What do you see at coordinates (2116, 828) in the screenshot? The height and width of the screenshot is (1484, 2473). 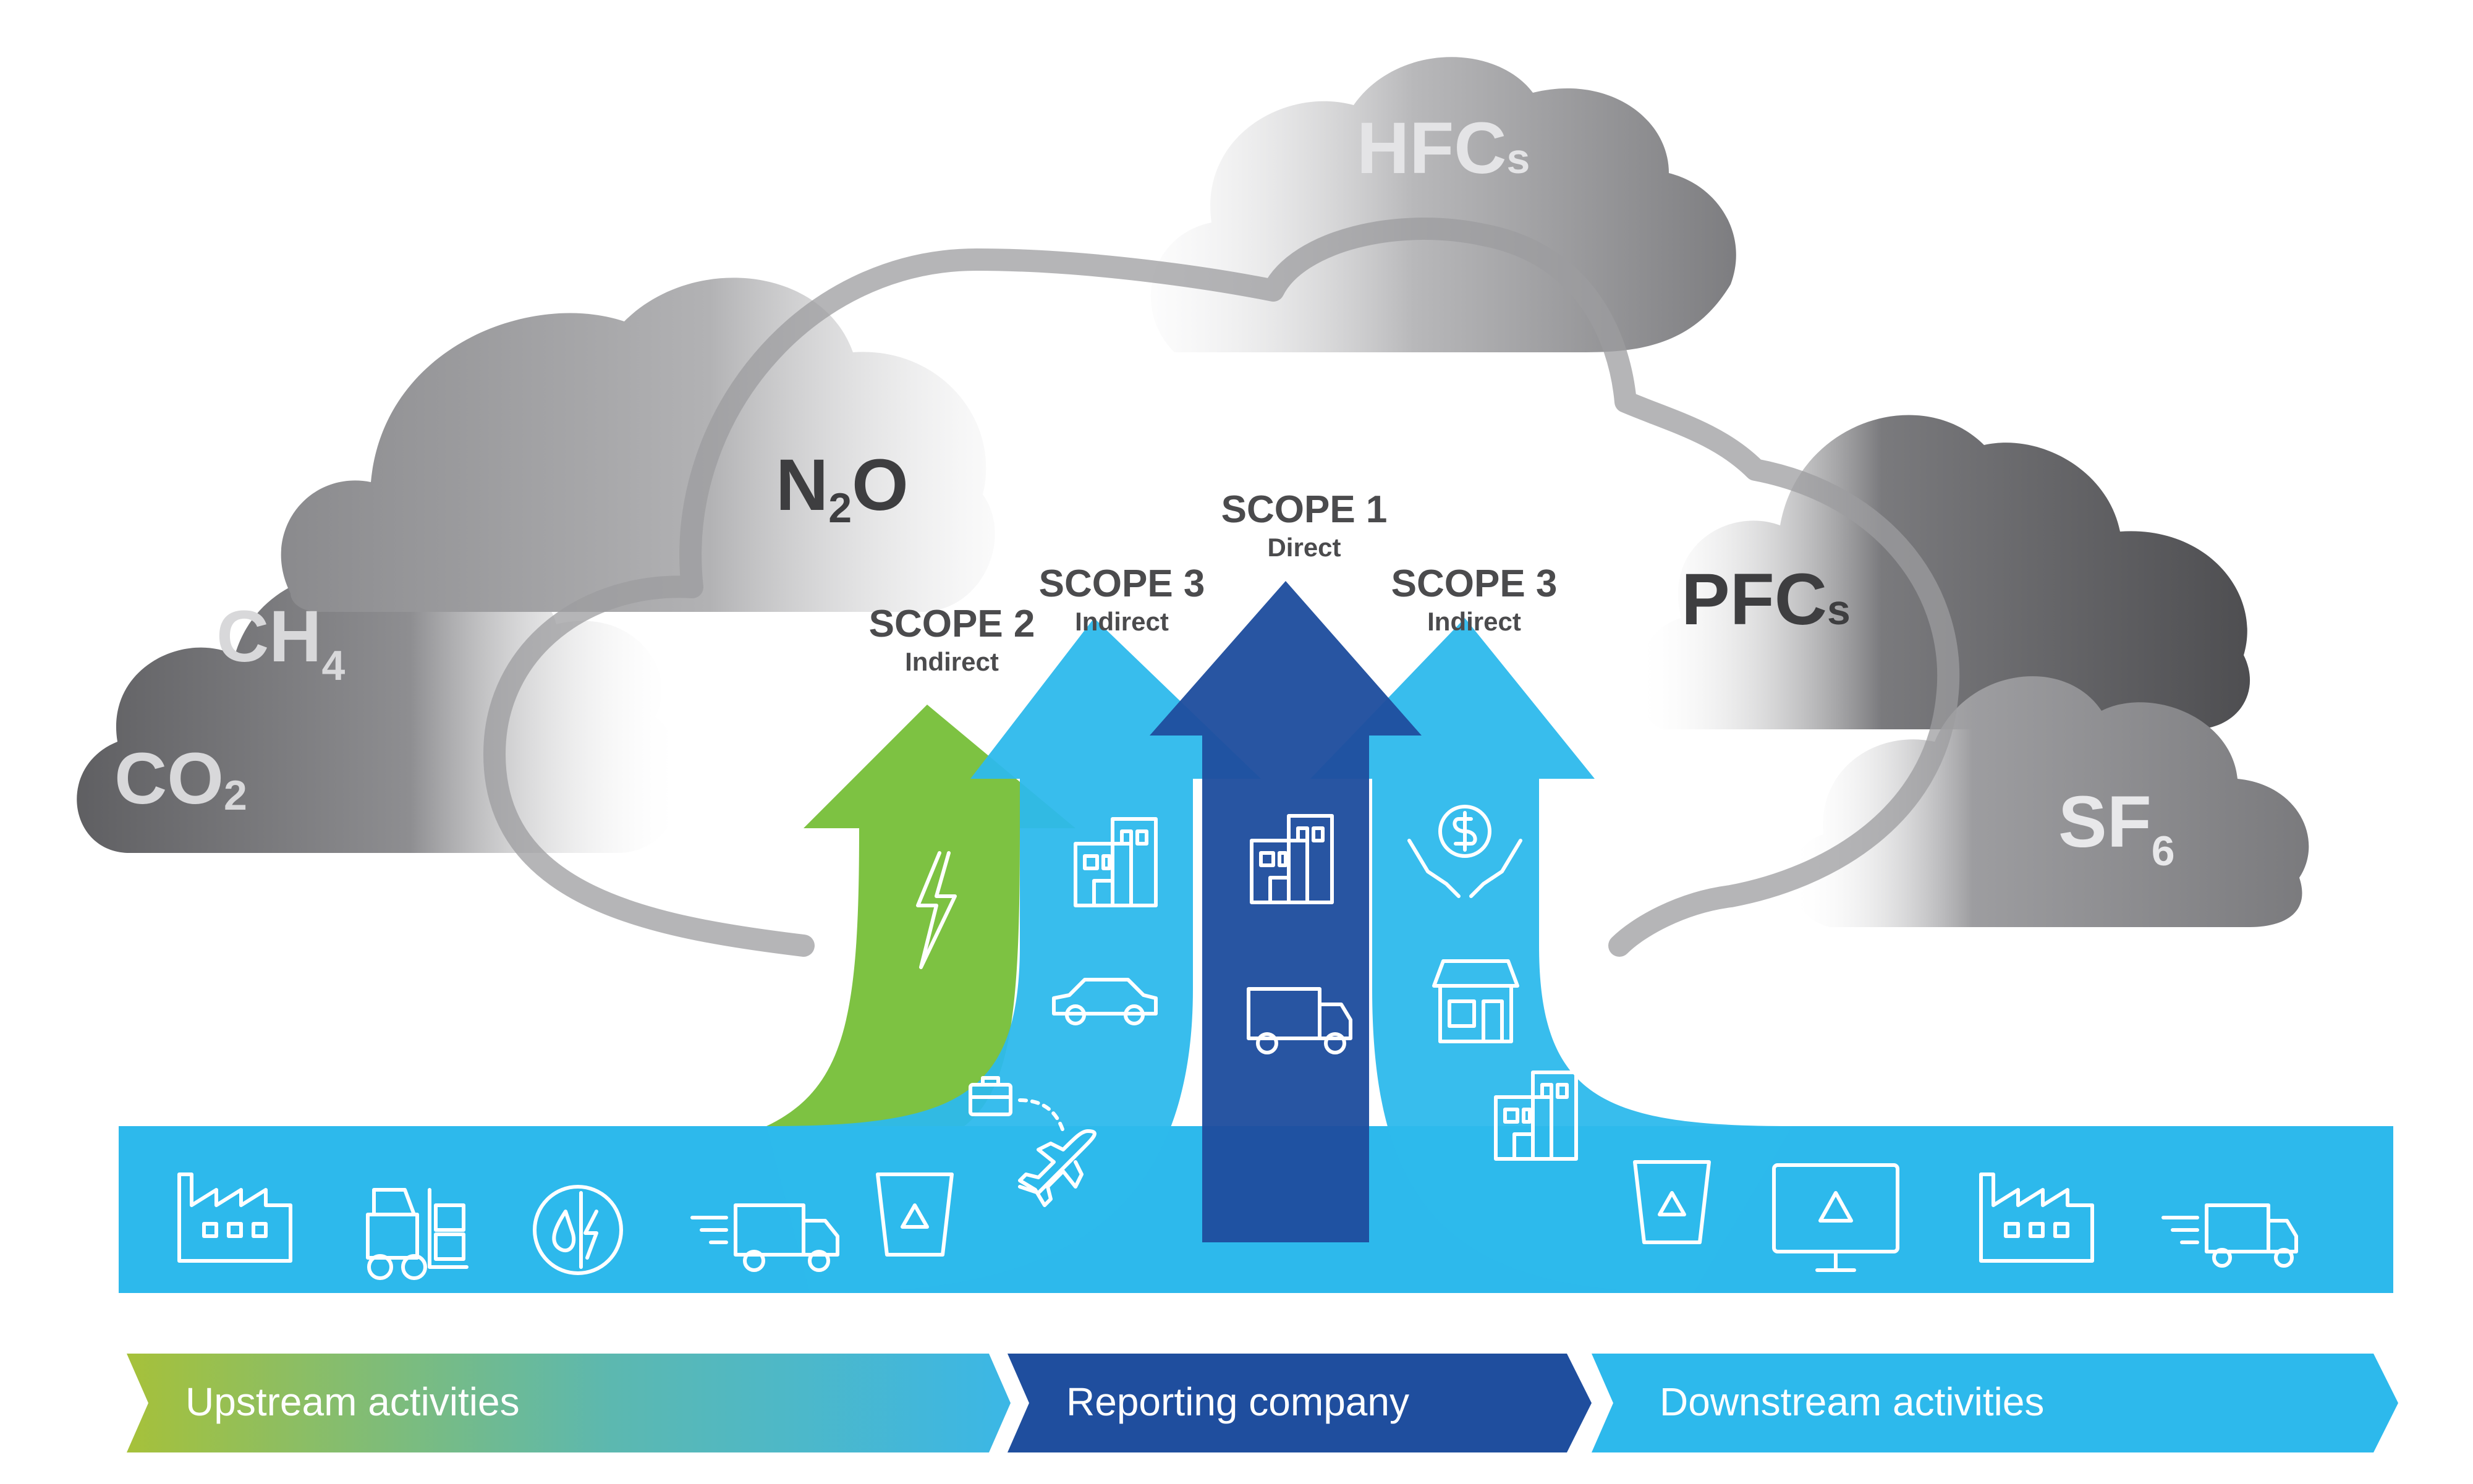 I see `gas-sf6: SF6` at bounding box center [2116, 828].